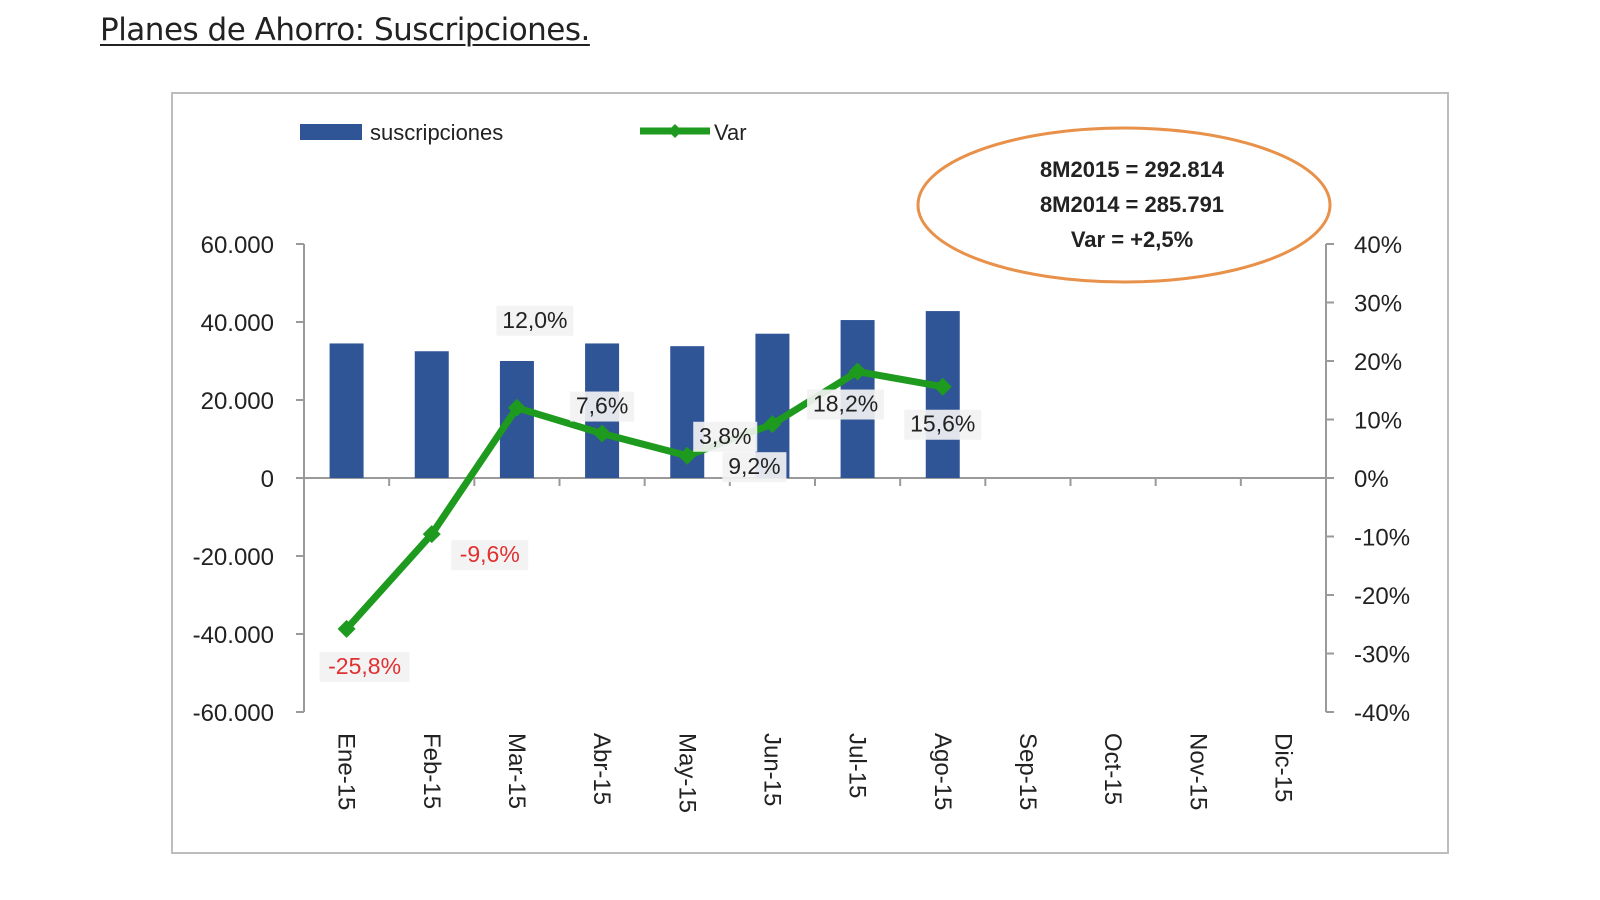 The width and height of the screenshot is (1600, 900). I want to click on y-left-tick-label: 20.000, so click(237, 401).